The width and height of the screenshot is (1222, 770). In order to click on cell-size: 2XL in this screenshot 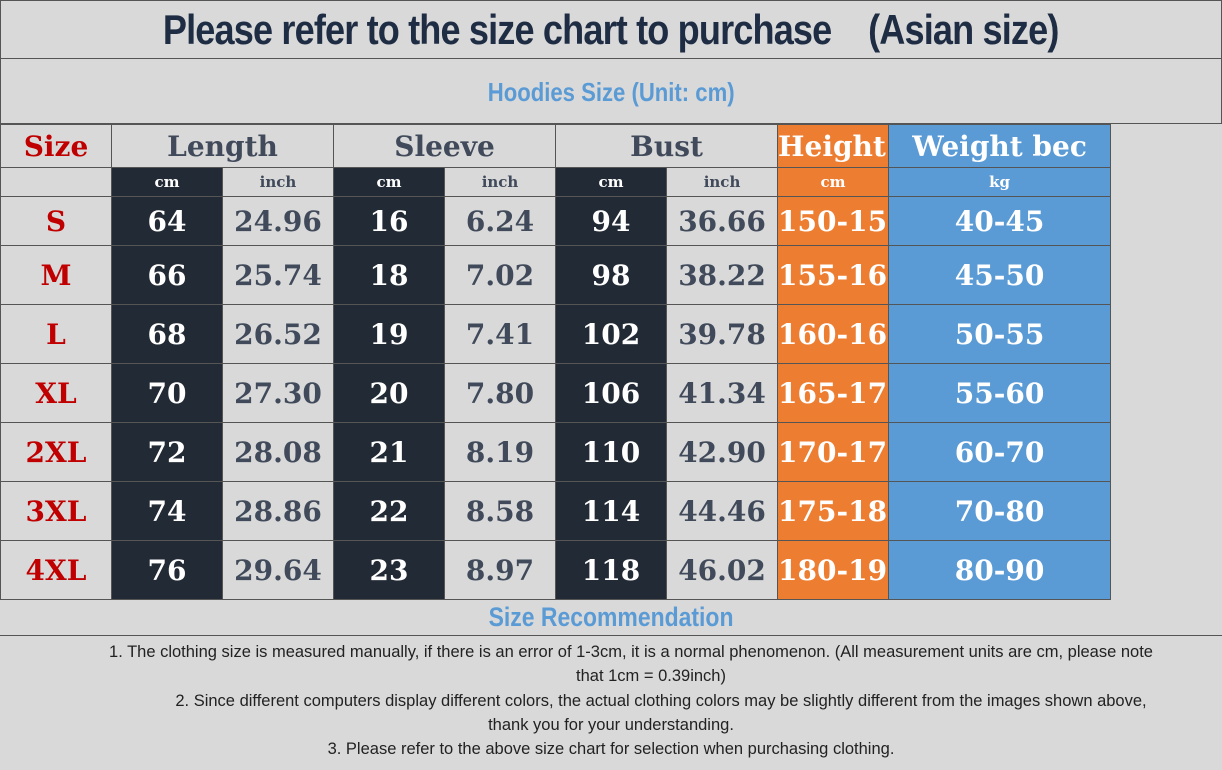, I will do `click(56, 452)`.